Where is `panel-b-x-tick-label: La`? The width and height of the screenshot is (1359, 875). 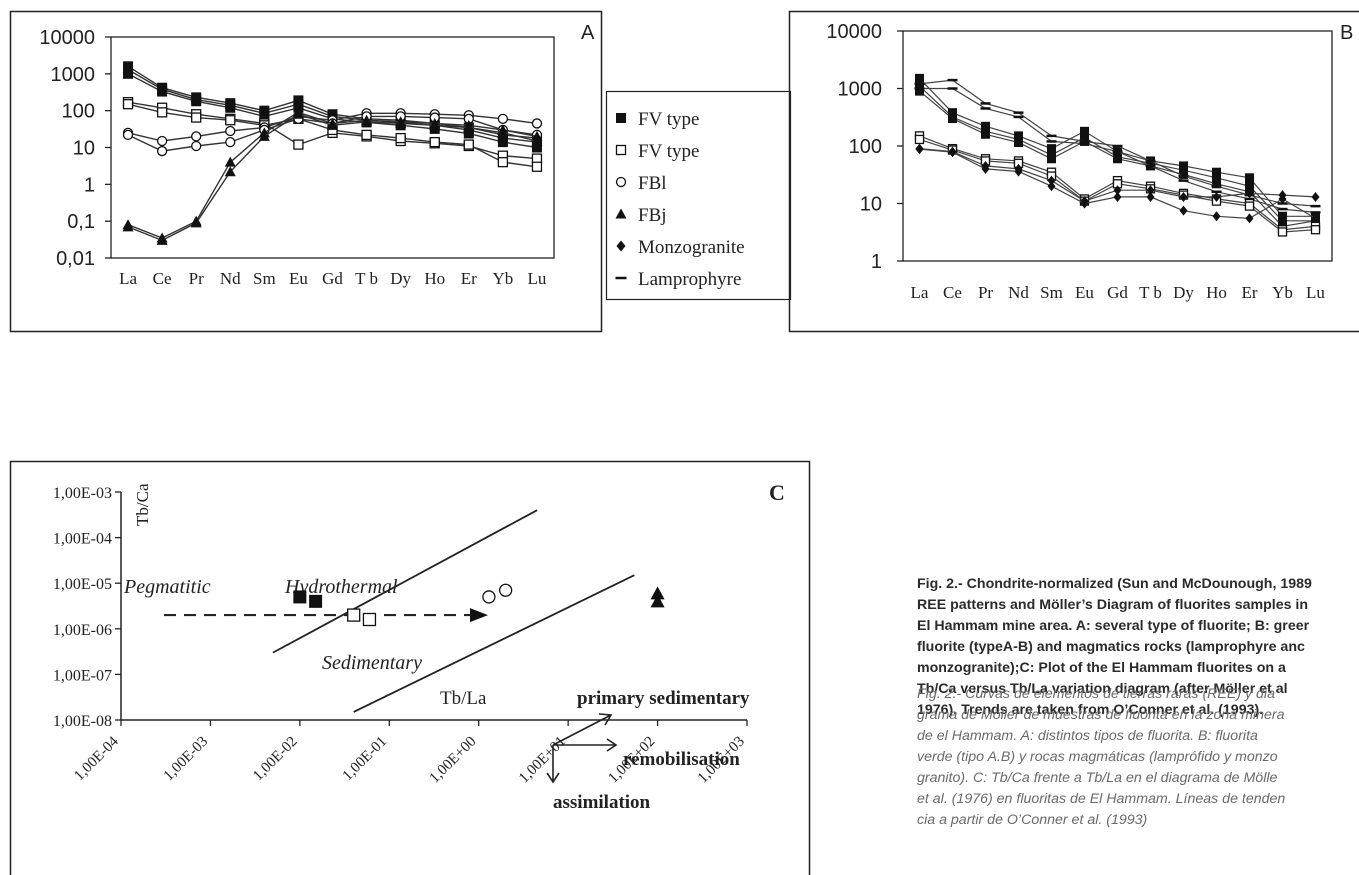 panel-b-x-tick-label: La is located at coordinates (920, 292).